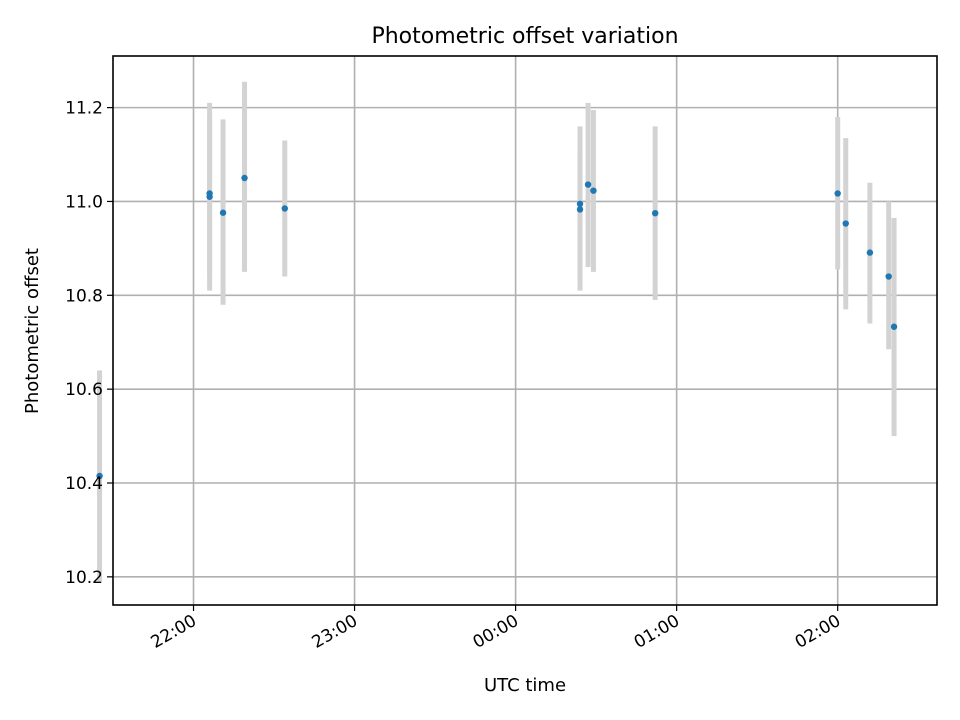 The height and width of the screenshot is (720, 960). I want to click on x-tick-label: 23:00, so click(335, 632).